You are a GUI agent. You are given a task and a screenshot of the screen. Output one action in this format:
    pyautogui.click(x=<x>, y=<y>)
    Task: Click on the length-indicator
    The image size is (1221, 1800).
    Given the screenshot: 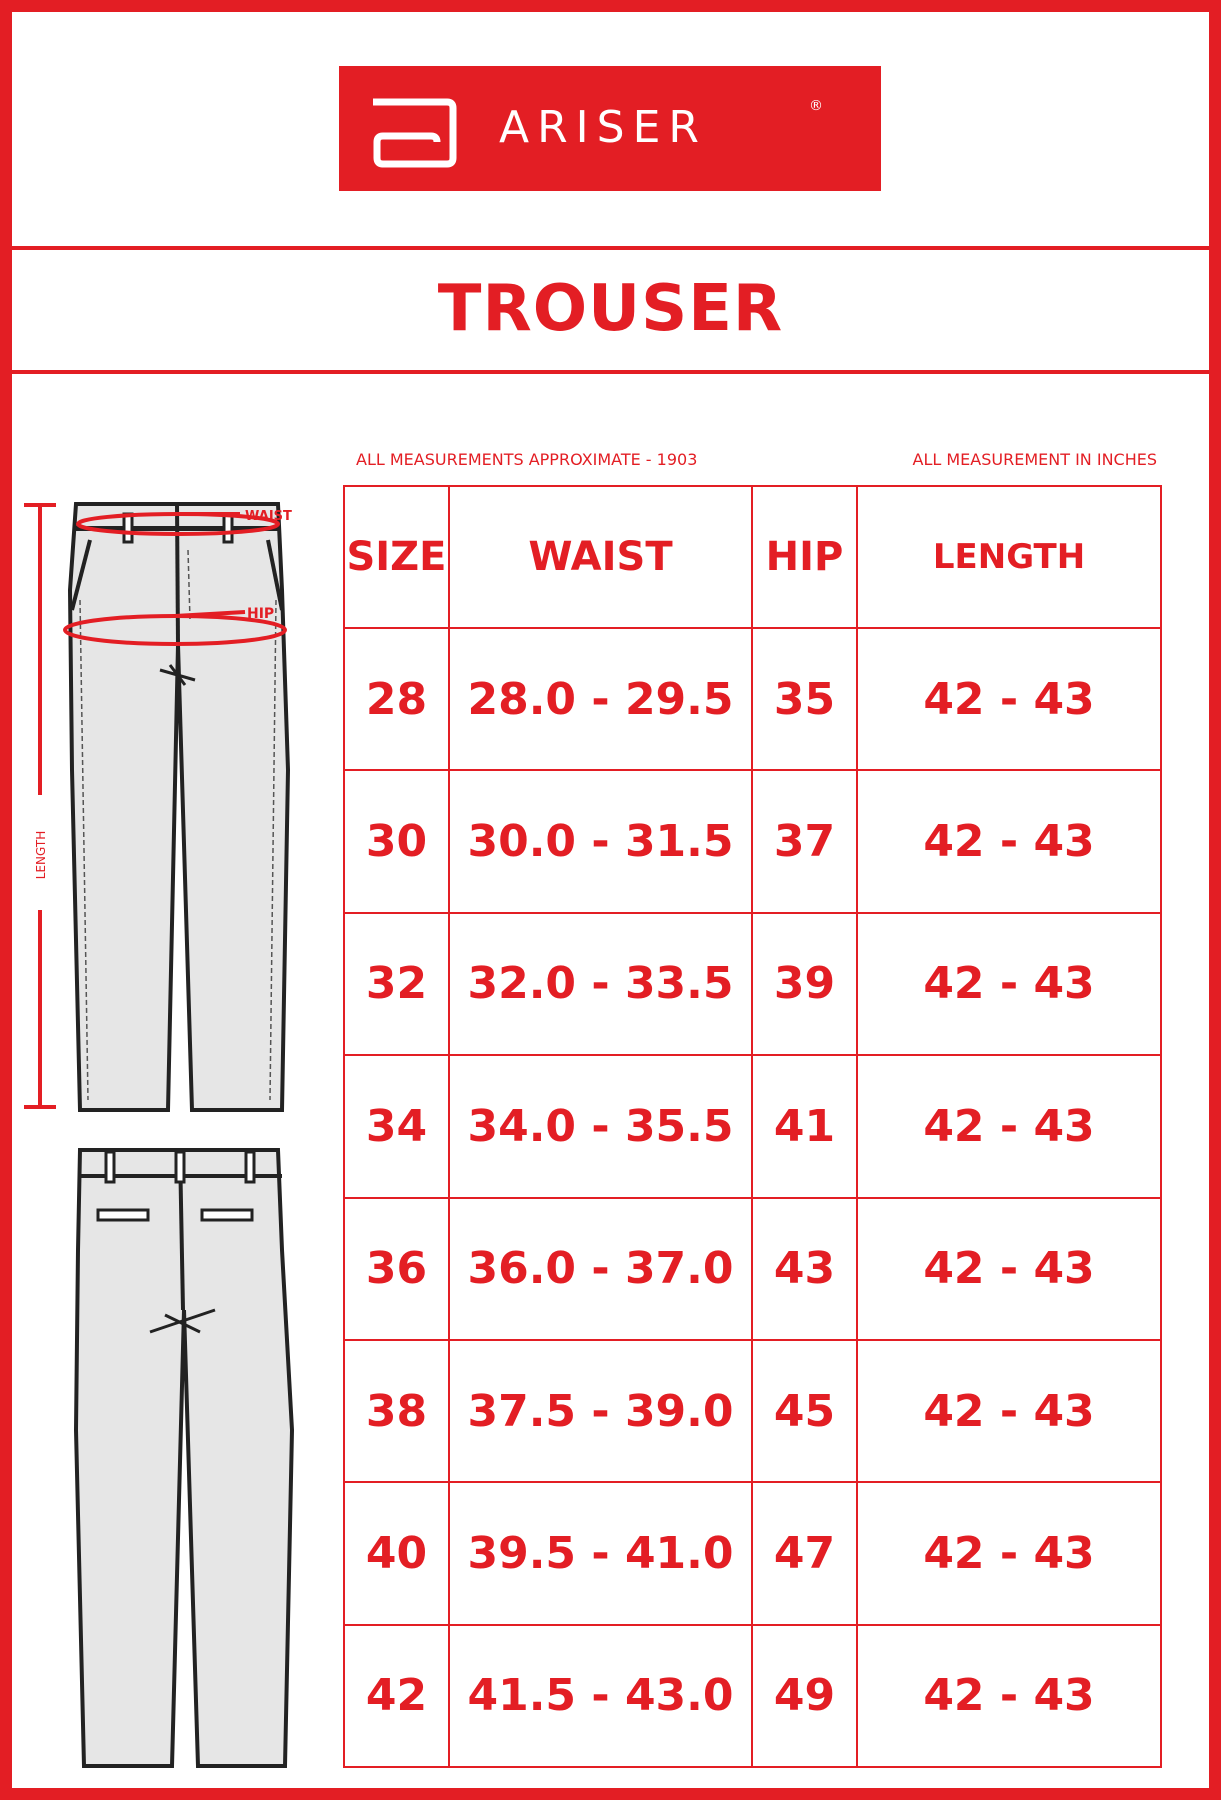 What is the action you would take?
    pyautogui.click(x=40, y=806)
    